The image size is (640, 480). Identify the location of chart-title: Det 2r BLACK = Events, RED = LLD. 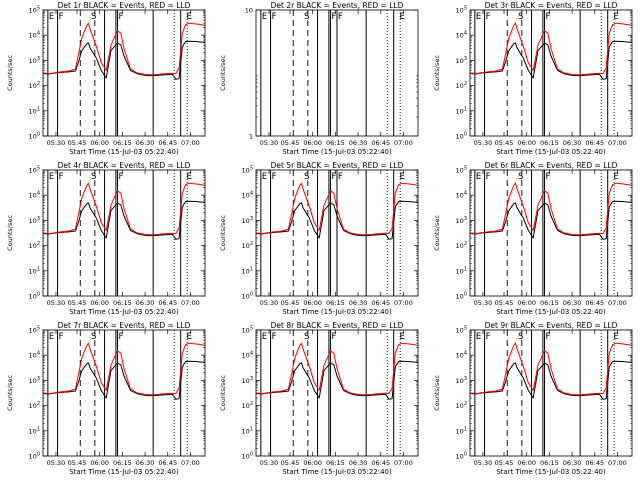
(337, 5).